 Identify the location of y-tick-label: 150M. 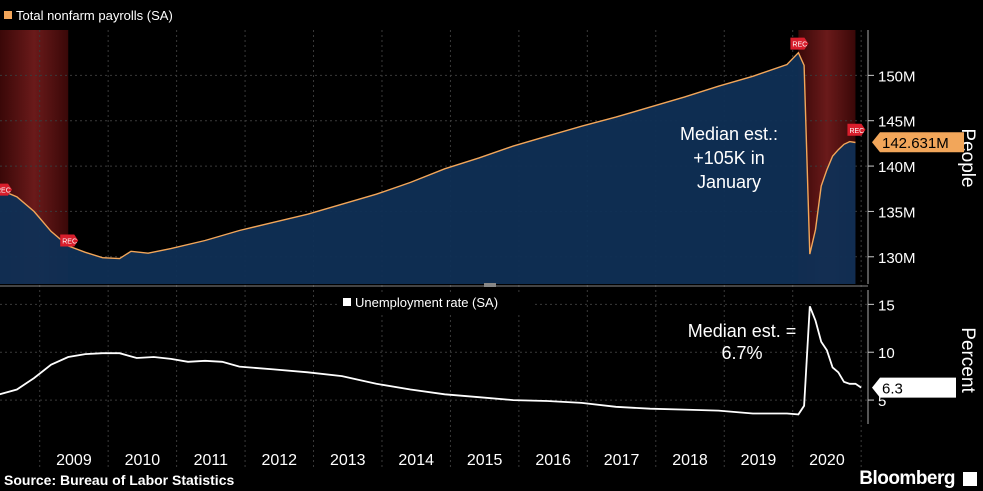
(897, 76).